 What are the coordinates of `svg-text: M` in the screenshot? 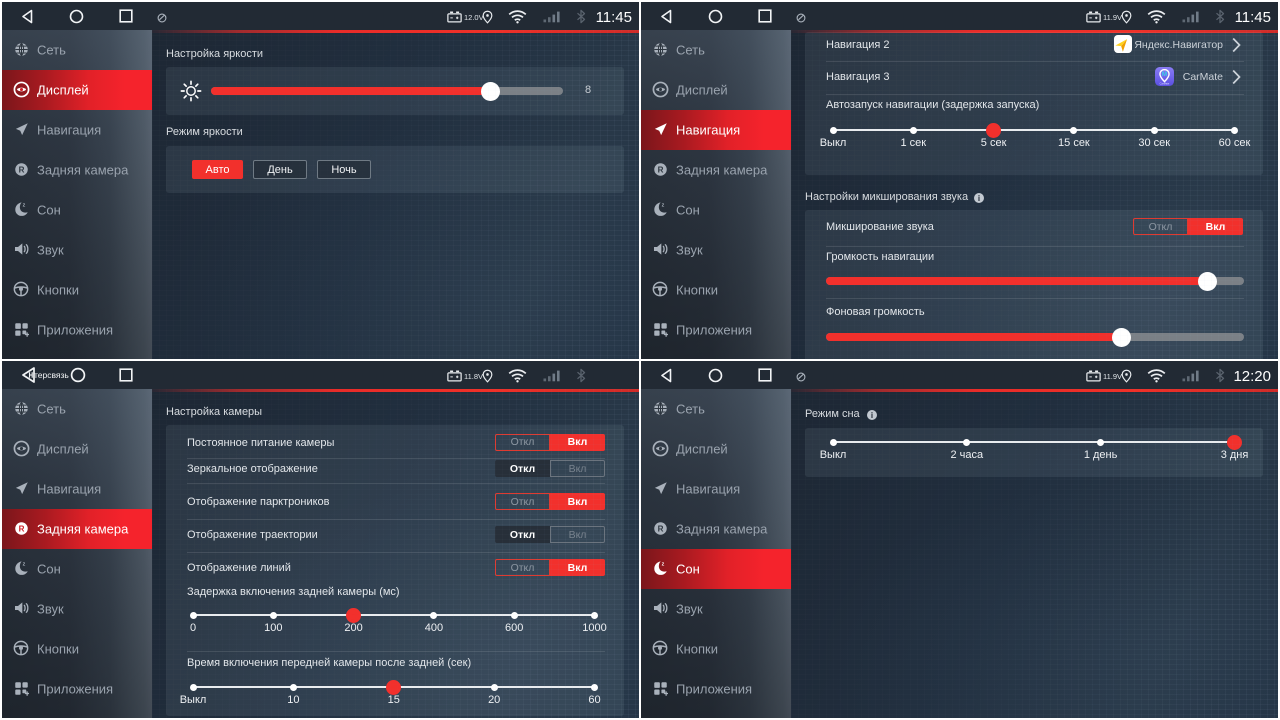 It's located at (1164, 74).